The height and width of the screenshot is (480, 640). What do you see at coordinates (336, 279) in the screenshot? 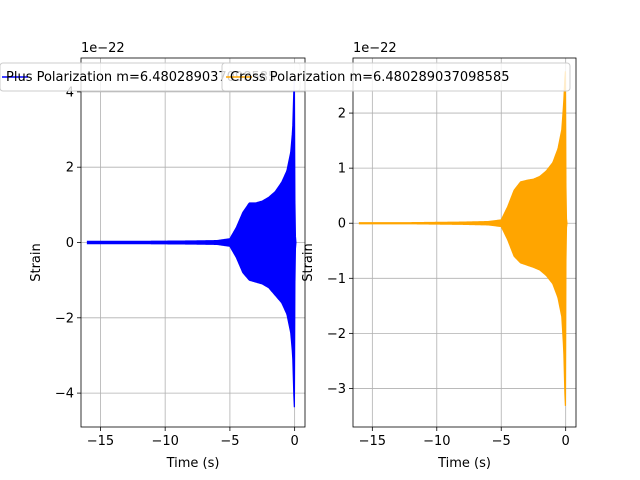
I see `y-tick-label: −1` at bounding box center [336, 279].